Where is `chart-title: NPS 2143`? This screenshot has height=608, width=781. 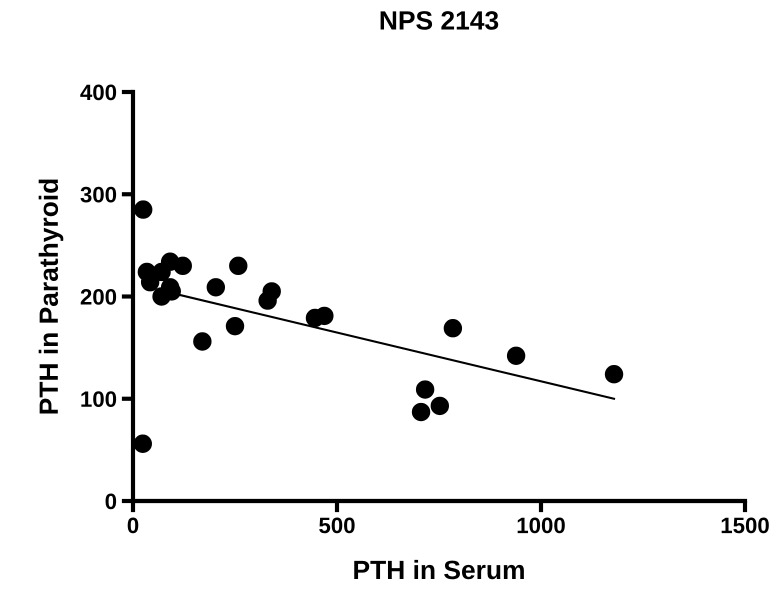
chart-title: NPS 2143 is located at coordinates (439, 20).